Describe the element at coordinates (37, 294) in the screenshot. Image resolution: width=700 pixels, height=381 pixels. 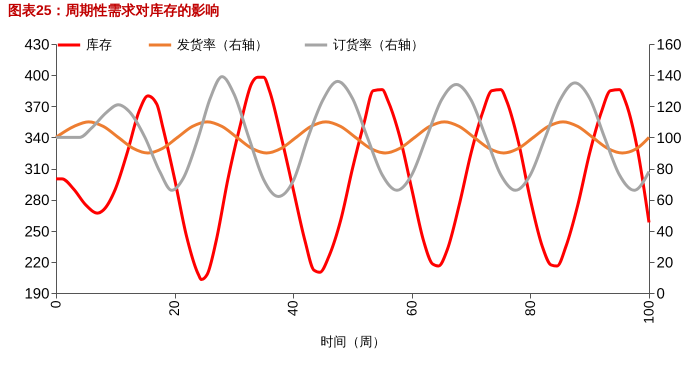
I see `y-tick-label: 190` at that location.